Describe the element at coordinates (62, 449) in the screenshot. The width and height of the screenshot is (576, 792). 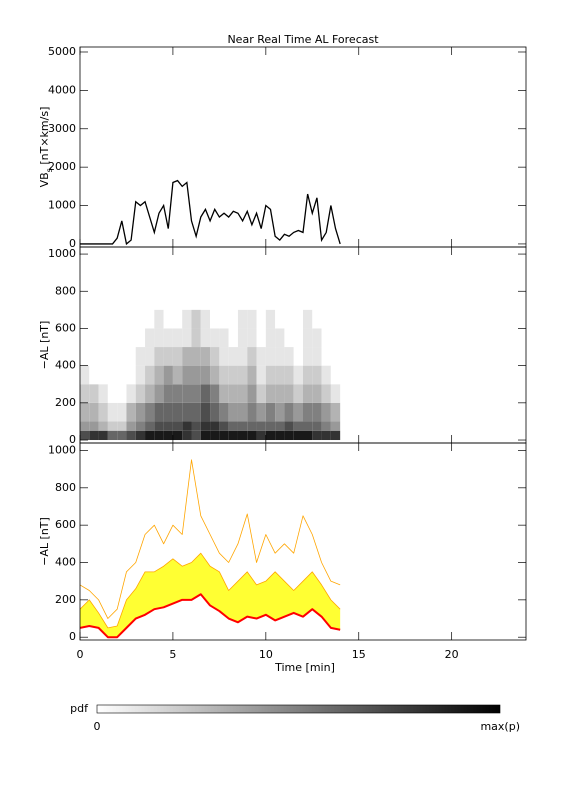
I see `y-tick-label: 1000` at that location.